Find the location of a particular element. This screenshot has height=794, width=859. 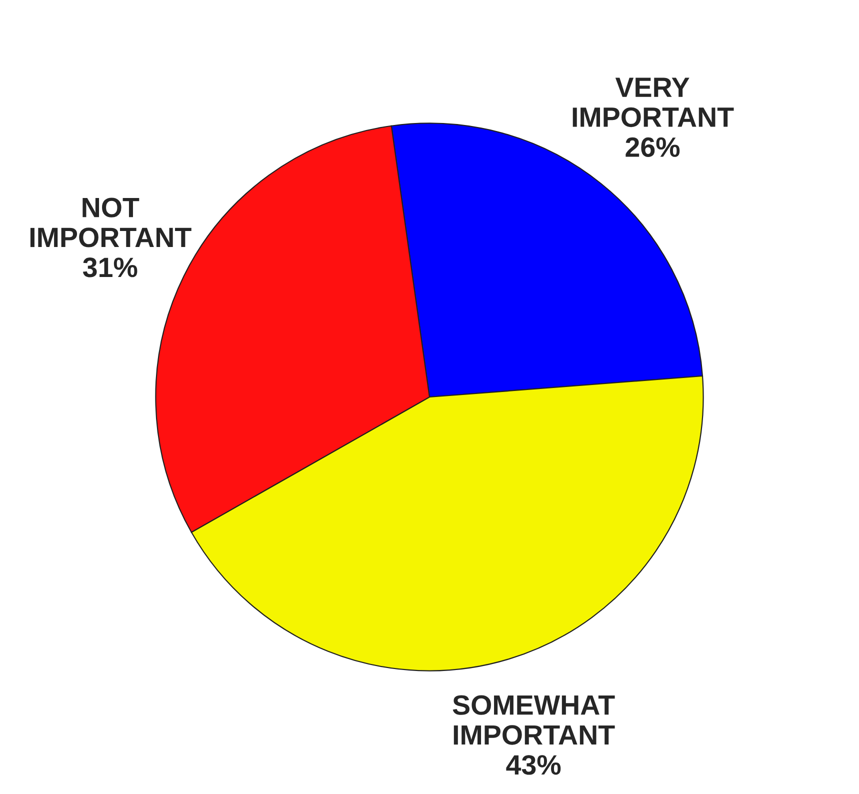

slice-label: SOMEWHAT IMPORTANT is located at coordinates (533, 720).